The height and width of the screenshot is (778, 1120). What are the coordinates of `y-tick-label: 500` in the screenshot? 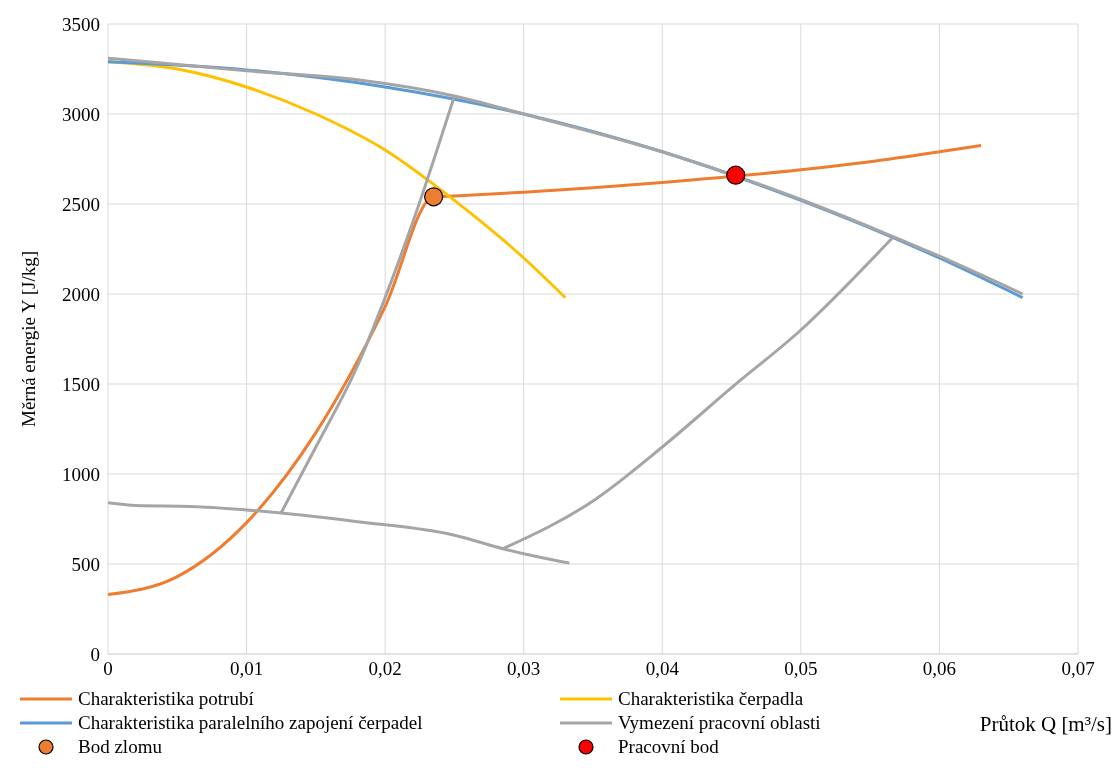 It's located at (85, 564).